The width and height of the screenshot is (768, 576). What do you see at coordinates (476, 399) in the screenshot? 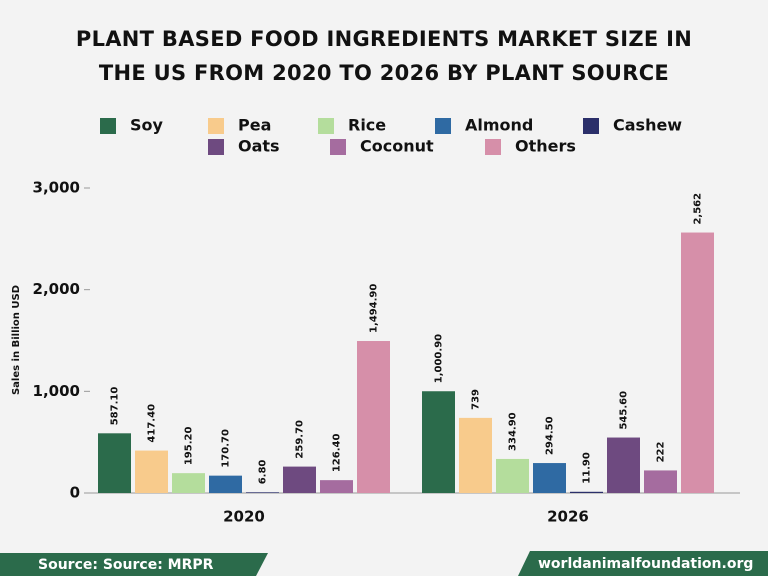
I see `value-label: 739` at bounding box center [476, 399].